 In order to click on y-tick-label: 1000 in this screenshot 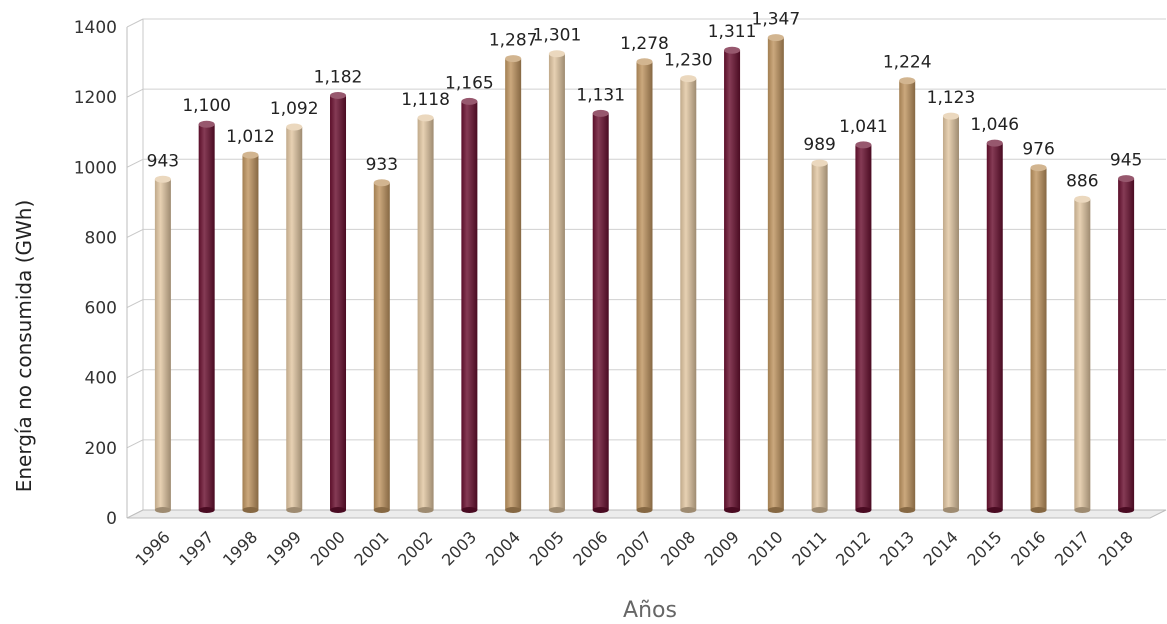, I will do `click(95, 168)`.